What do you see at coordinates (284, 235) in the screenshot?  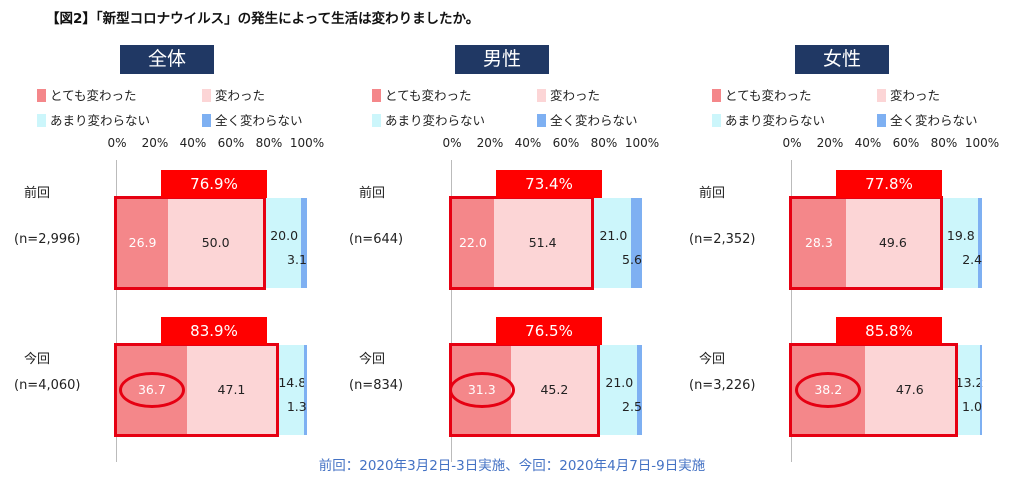 I see `data-label: 20.0` at bounding box center [284, 235].